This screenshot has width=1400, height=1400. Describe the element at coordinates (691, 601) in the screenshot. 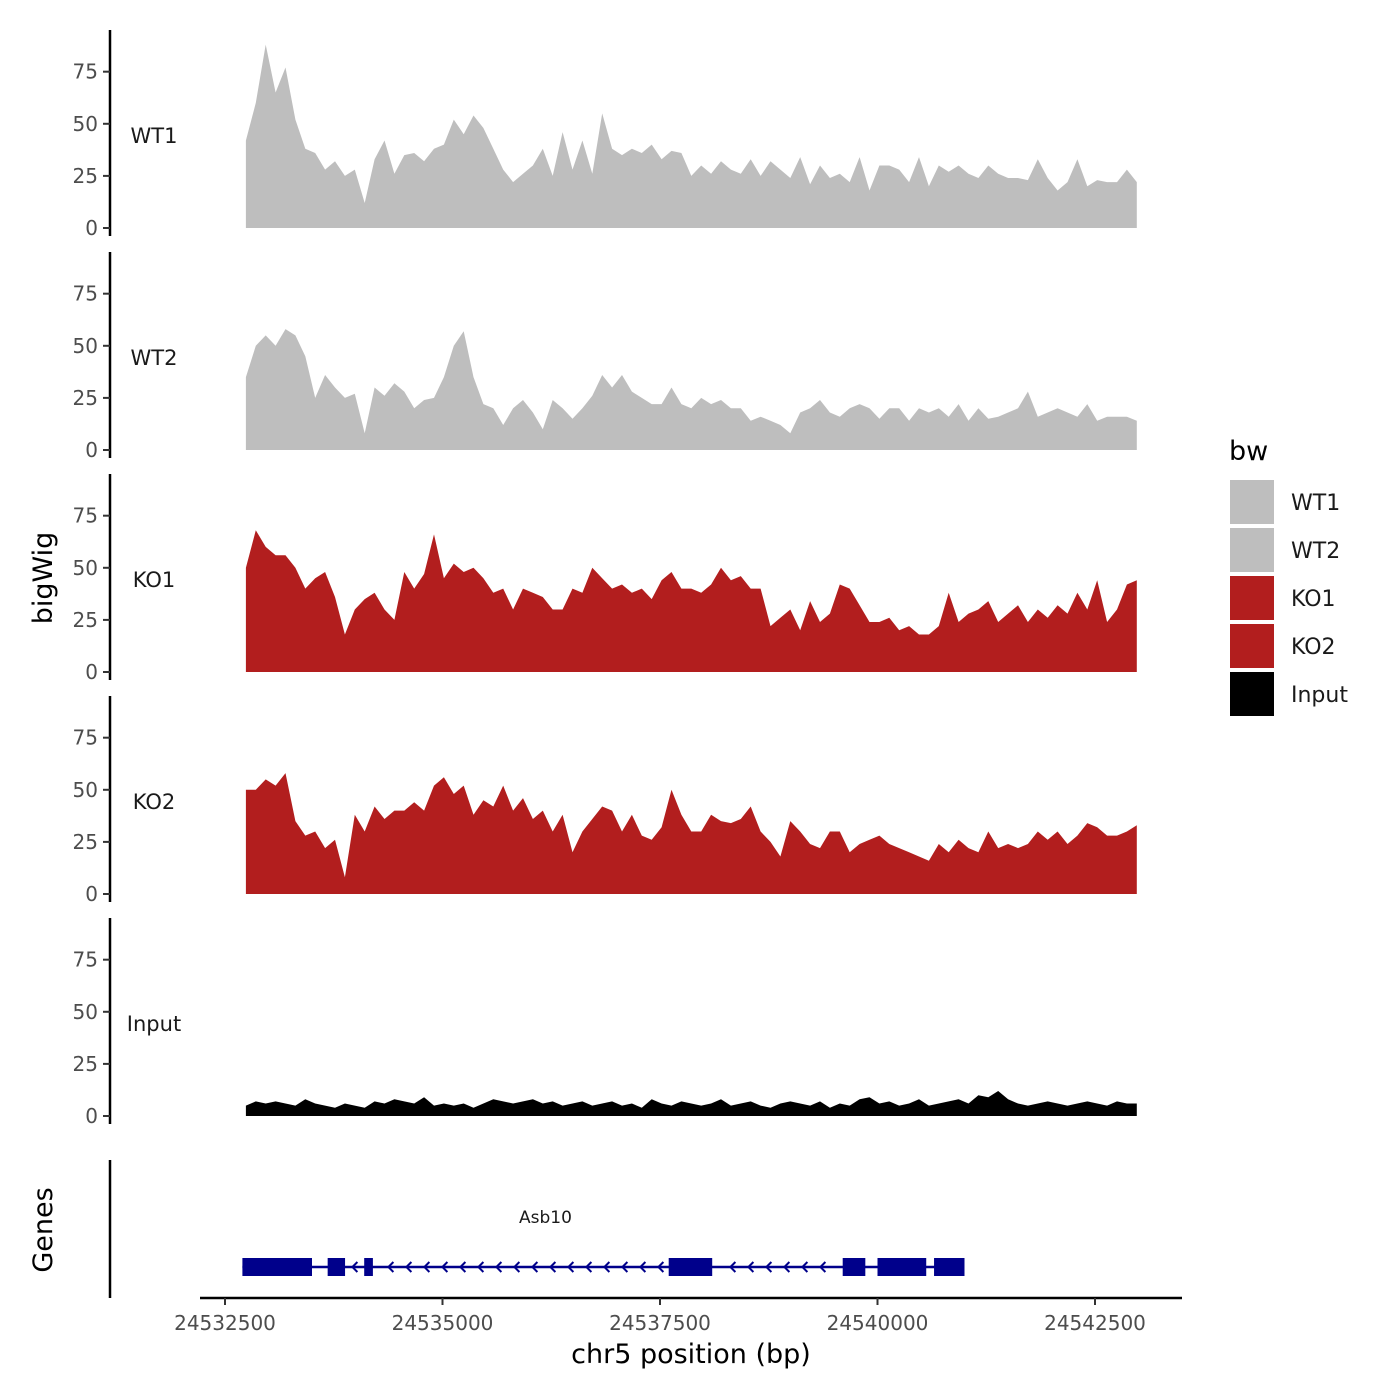

I see `area-series-ko1` at that location.